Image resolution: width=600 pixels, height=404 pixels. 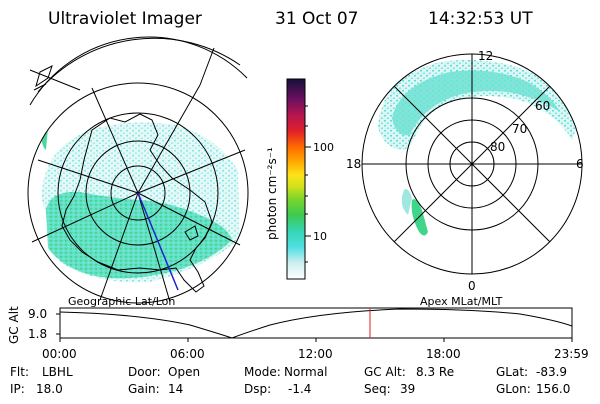 I want to click on info-gain-val: 14, so click(x=175, y=389).